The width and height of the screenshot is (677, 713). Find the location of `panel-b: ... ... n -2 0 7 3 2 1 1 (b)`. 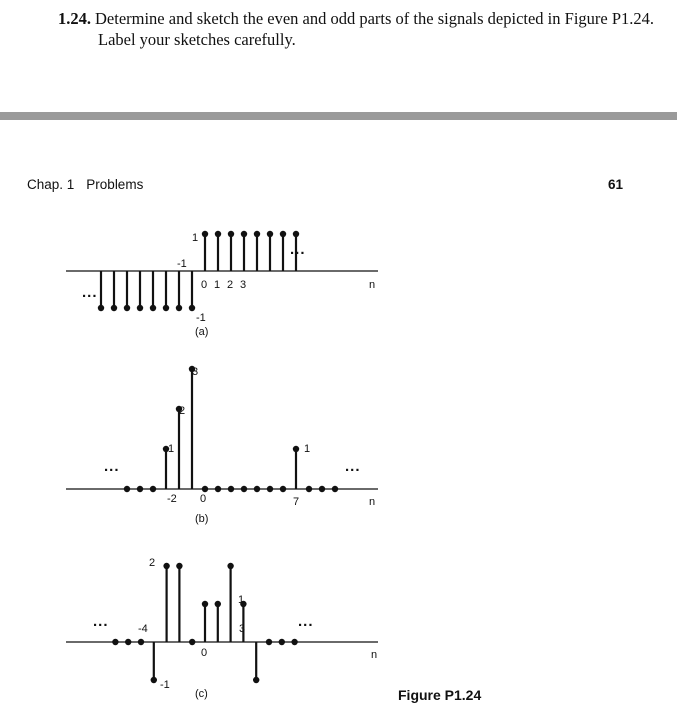

panel-b: ... ... n -2 0 7 3 2 1 1 (b) is located at coordinates (222, 445).